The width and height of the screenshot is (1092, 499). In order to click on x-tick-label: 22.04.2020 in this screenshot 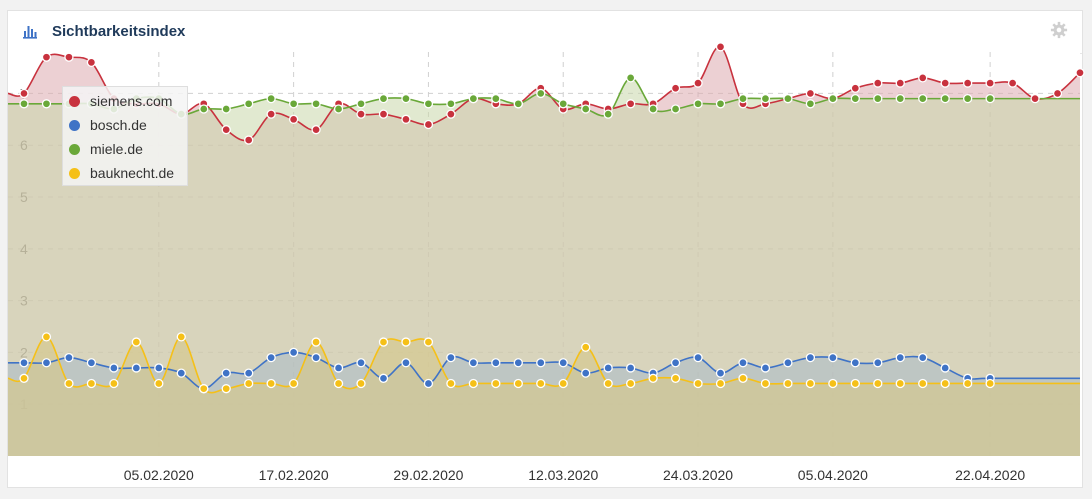, I will do `click(990, 475)`.